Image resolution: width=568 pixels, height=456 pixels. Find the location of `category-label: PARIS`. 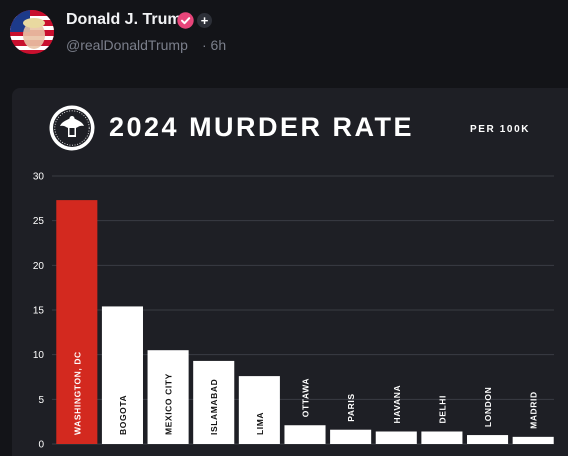

category-label: PARIS is located at coordinates (351, 407).